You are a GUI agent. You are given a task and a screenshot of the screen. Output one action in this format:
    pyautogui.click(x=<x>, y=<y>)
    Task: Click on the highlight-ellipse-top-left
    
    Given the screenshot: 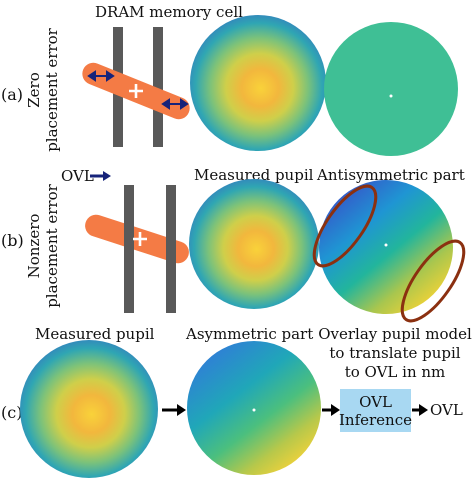 What is the action you would take?
    pyautogui.click(x=345, y=226)
    